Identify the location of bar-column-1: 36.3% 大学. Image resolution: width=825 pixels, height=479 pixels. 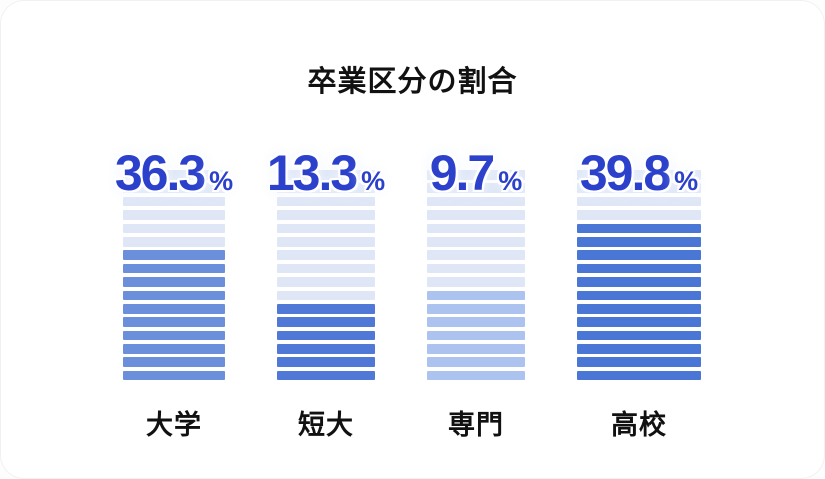
(174, 295).